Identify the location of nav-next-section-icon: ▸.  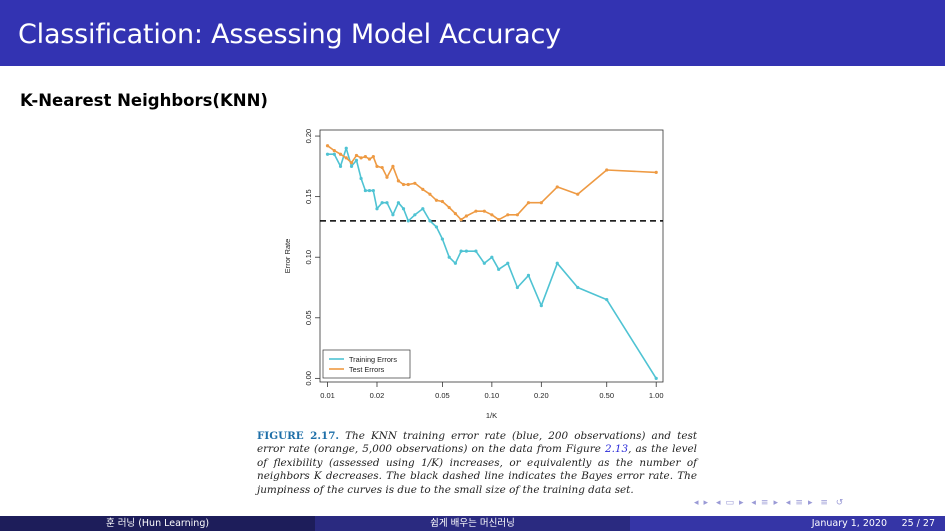
(775, 503).